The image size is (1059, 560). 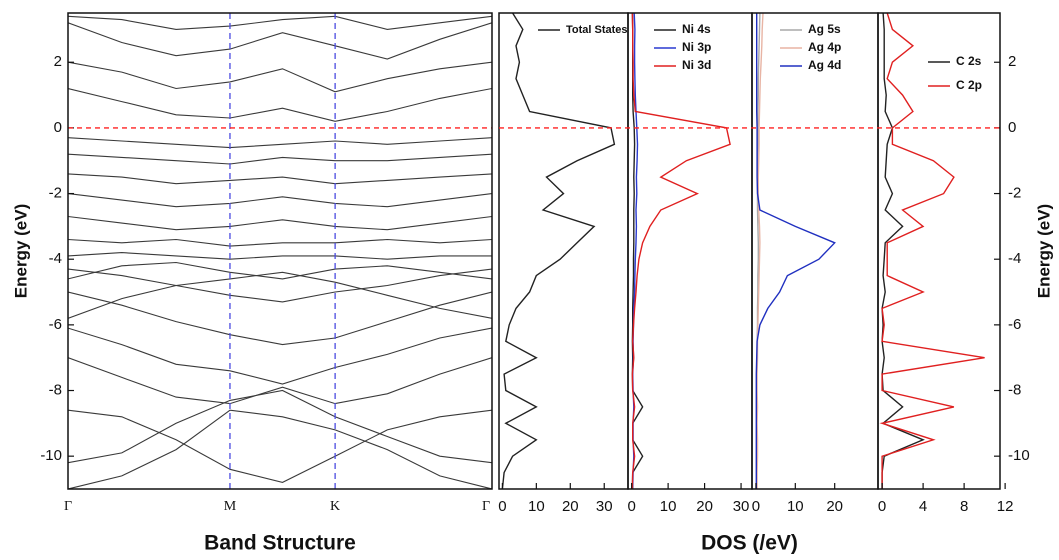 What do you see at coordinates (824, 29) in the screenshot?
I see `legend-label: Ag 5s` at bounding box center [824, 29].